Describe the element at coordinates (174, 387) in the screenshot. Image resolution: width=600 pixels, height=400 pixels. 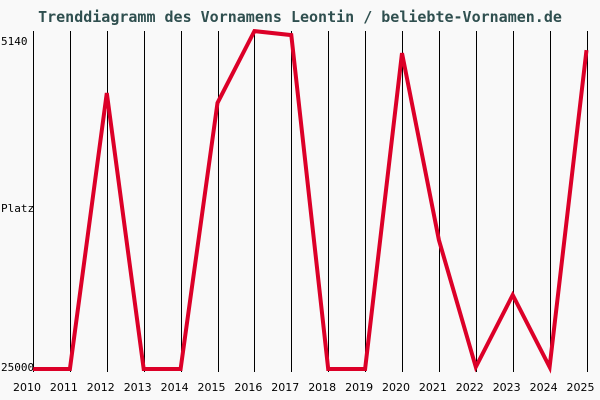
I see `x-tick-label: 2014` at that location.